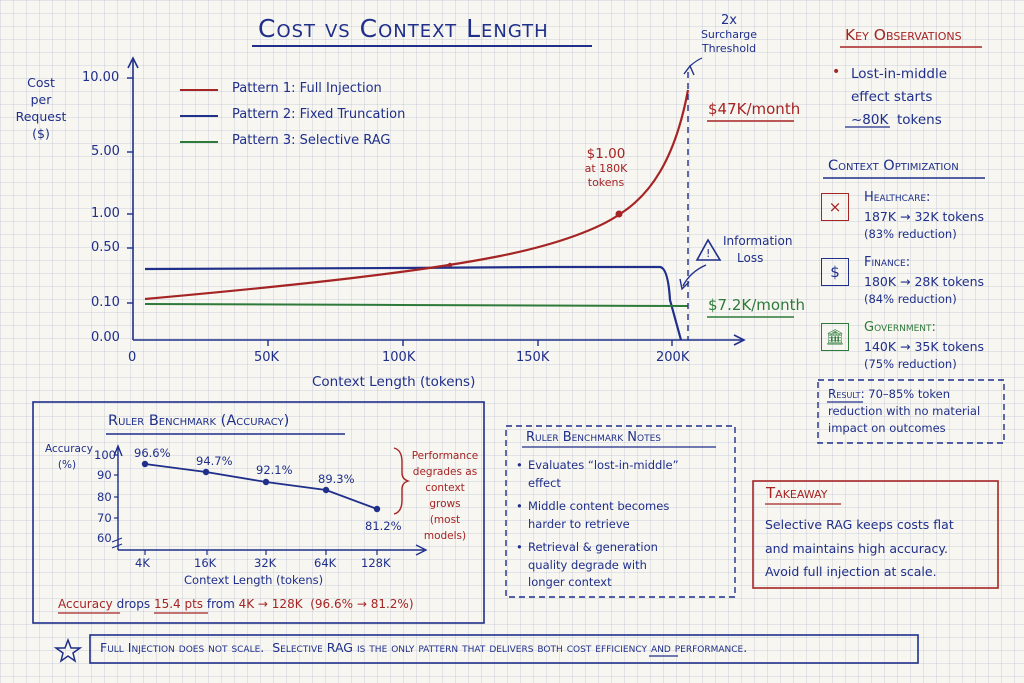 The image size is (1024, 683). What do you see at coordinates (358, 604) in the screenshot?
I see `footer-values: (96.6% → 81.2%)` at bounding box center [358, 604].